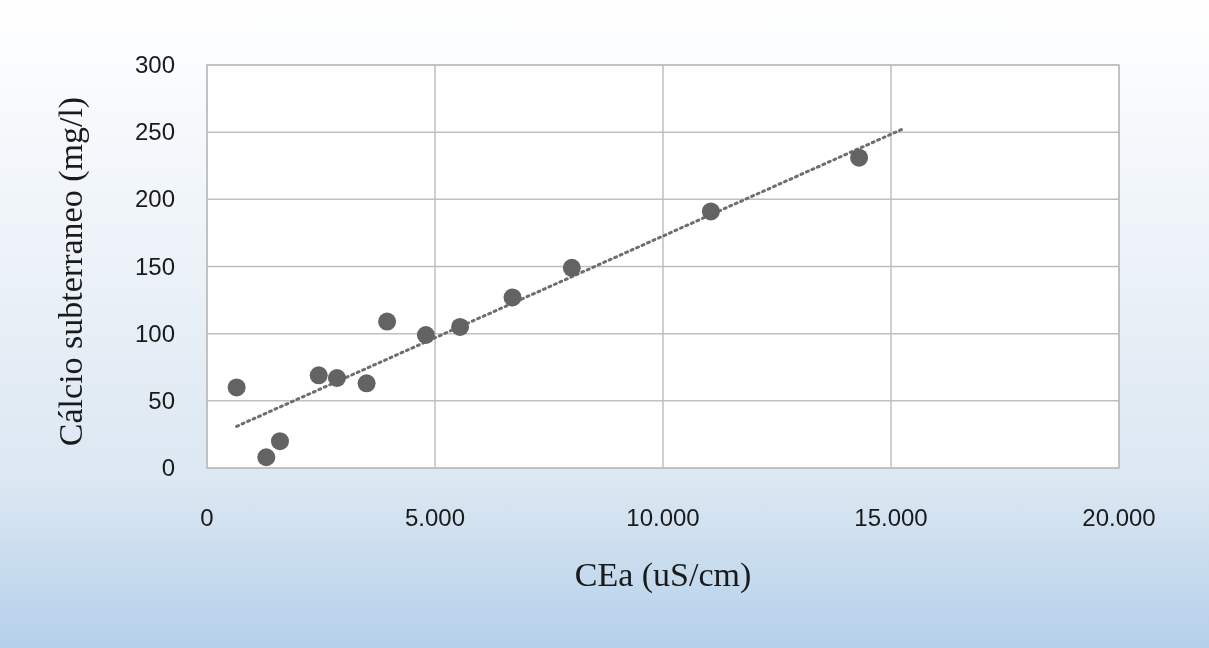  Describe the element at coordinates (435, 517) in the screenshot. I see `x-tick-label: 5.000` at that location.